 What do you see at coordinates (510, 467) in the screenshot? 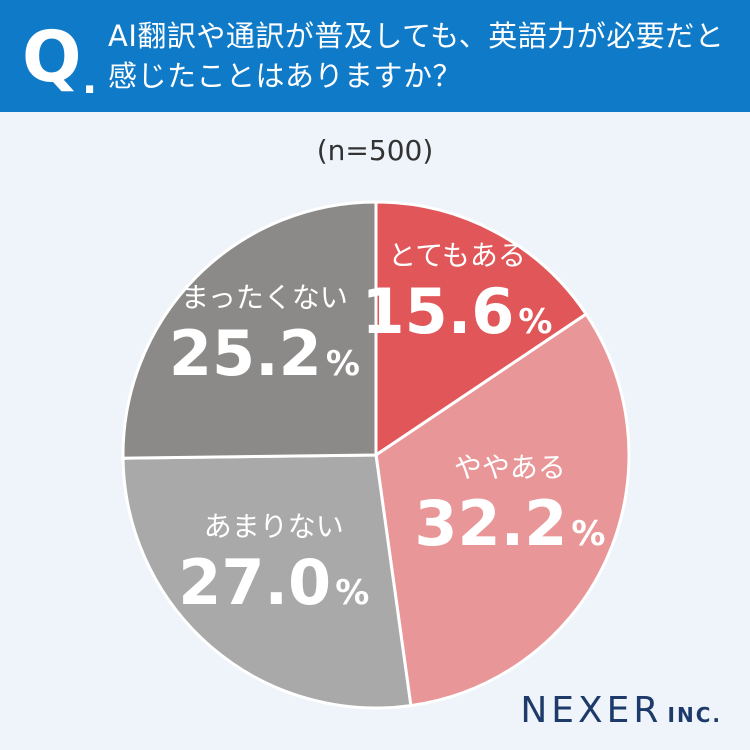
I see `slice-category-label: ややある` at bounding box center [510, 467].